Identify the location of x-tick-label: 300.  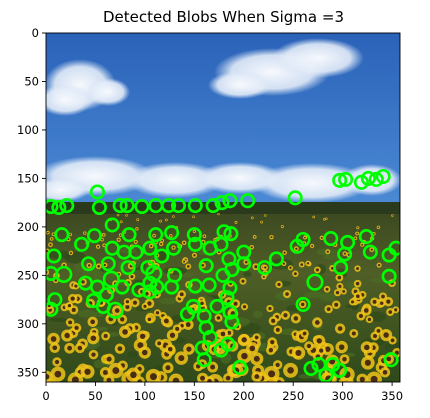
(343, 396).